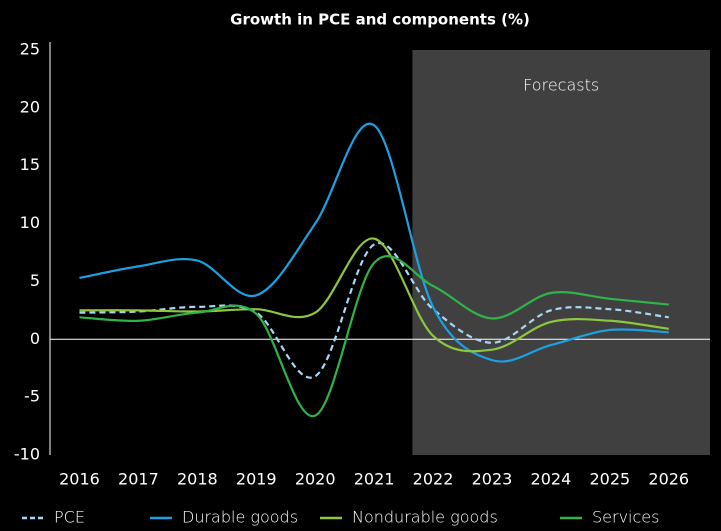  I want to click on x-tick-label: 2021, so click(374, 479).